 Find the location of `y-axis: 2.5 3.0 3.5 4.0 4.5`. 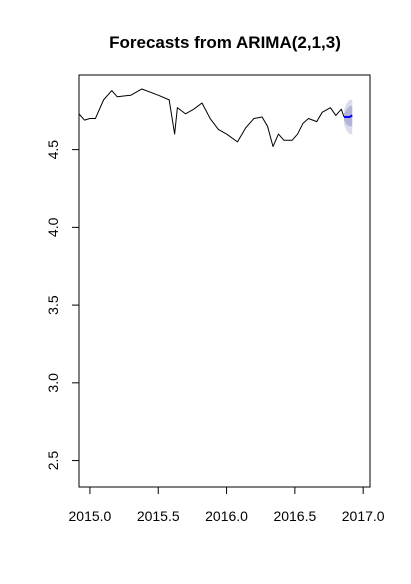

y-axis: 2.5 3.0 3.5 4.0 4.5 is located at coordinates (62, 305).